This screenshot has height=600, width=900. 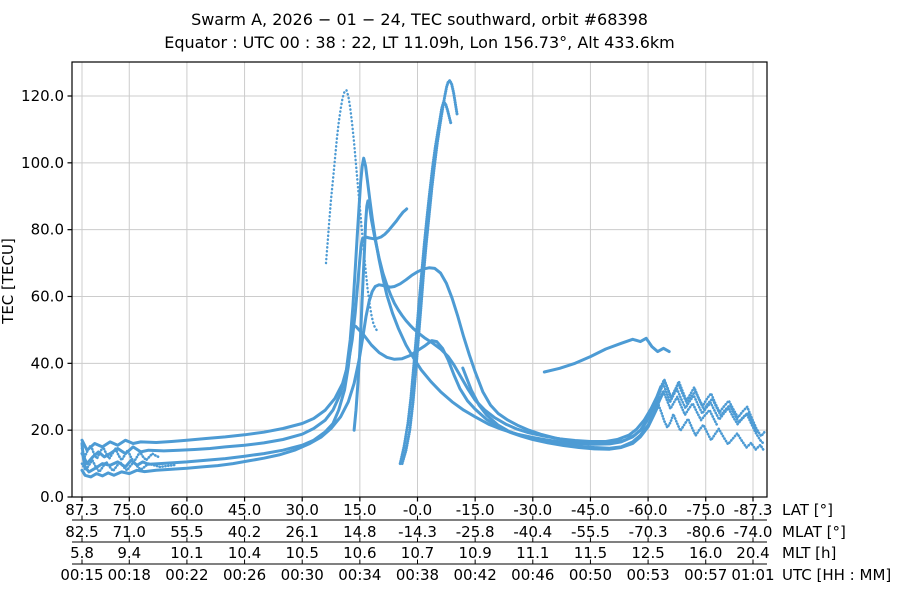 What do you see at coordinates (47, 430) in the screenshot?
I see `y-tick-label: 20.0` at bounding box center [47, 430].